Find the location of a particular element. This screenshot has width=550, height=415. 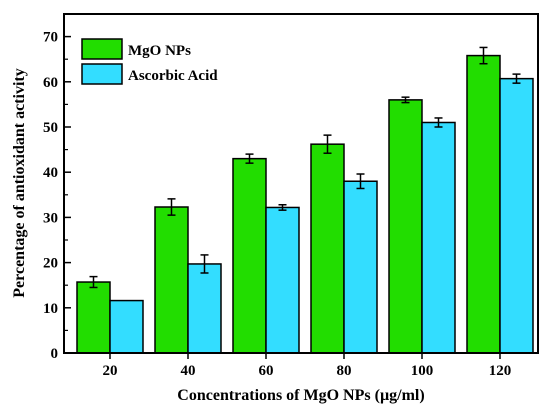

y-tick-label-50: 50 is located at coordinates (50, 128).